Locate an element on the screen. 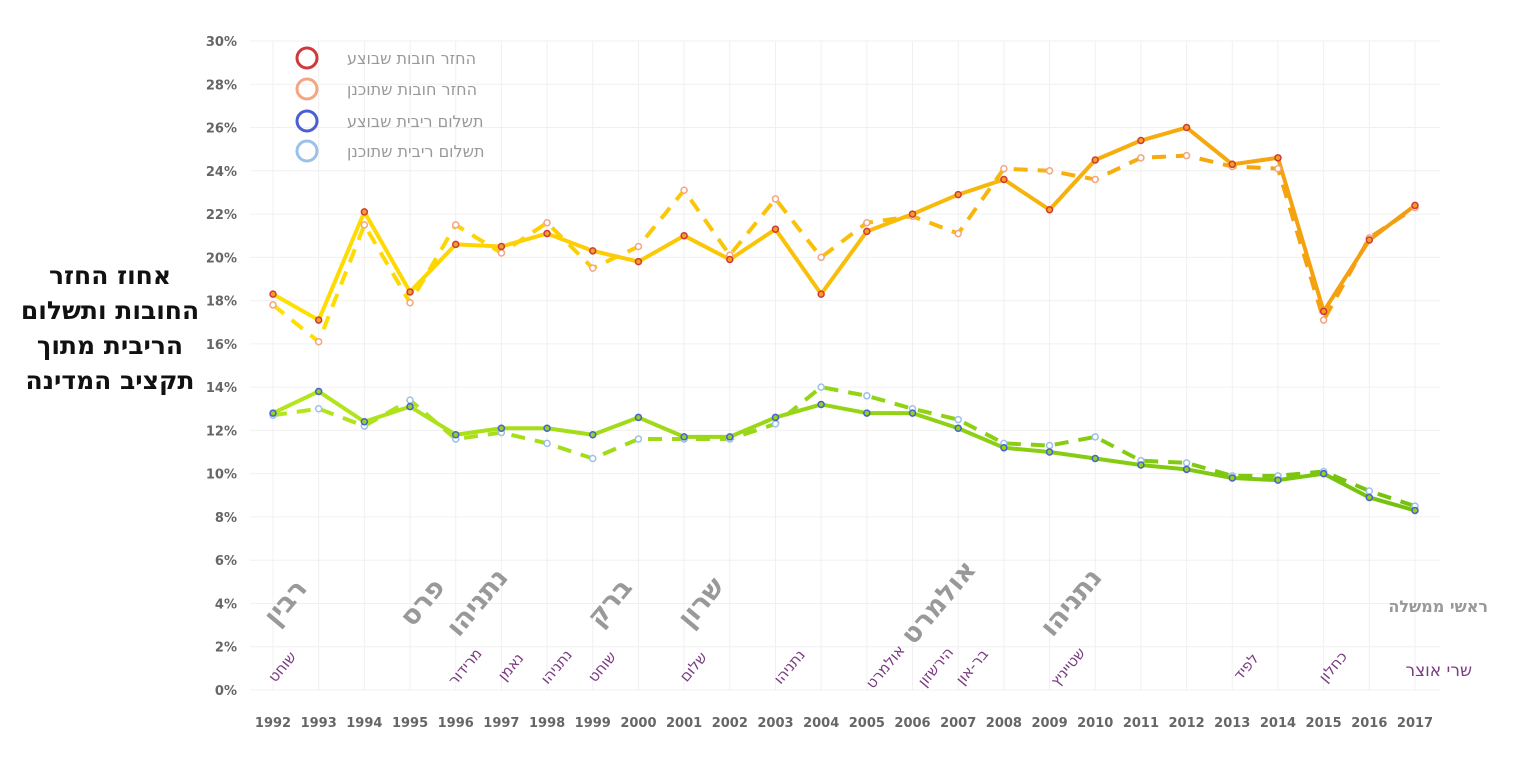 This screenshot has height=764, width=1538. x-tick-label: 1999 is located at coordinates (593, 723).